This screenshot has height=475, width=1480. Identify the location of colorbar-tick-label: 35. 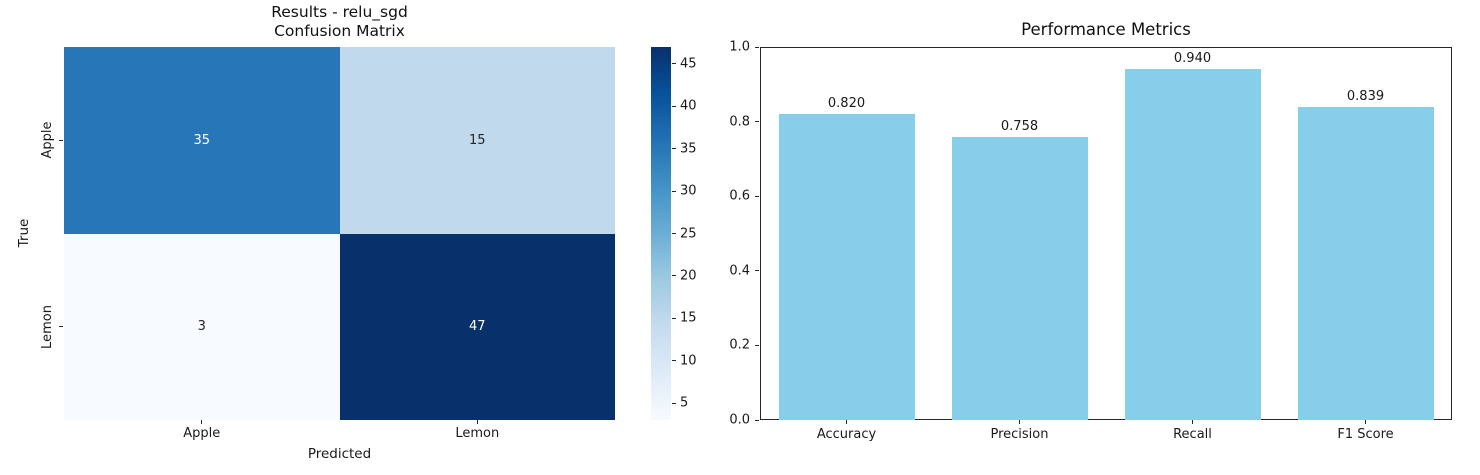
(688, 149).